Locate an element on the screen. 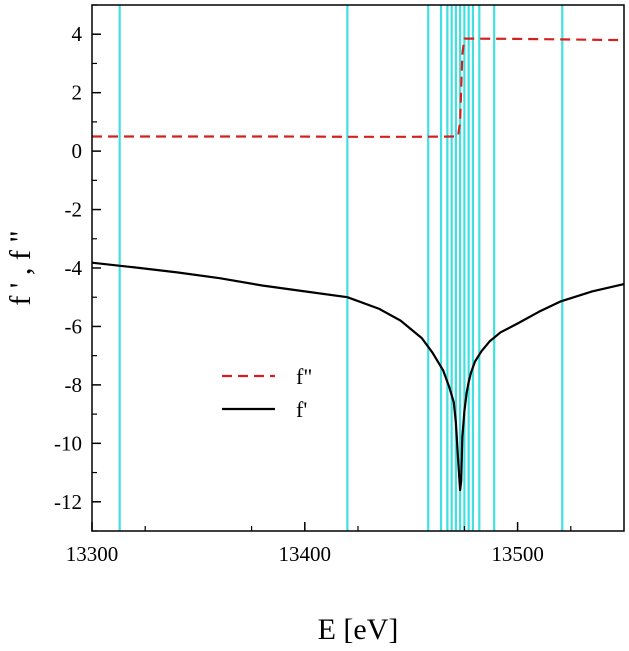 This screenshot has width=629, height=651. y-axis-title: f ' , f " is located at coordinates (20, 267).